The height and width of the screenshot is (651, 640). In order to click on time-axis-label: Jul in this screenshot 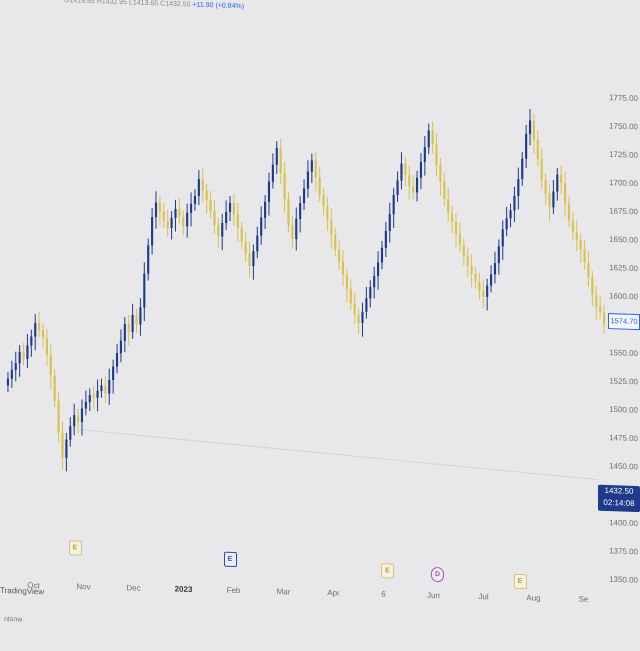, I will do `click(483, 596)`.